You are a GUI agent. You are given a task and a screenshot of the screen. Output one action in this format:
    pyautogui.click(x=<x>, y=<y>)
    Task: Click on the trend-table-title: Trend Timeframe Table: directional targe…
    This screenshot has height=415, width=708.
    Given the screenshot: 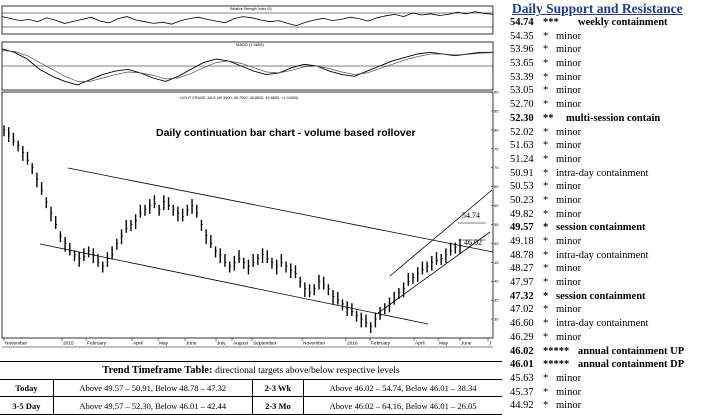 What is the action you would take?
    pyautogui.click(x=251, y=370)
    